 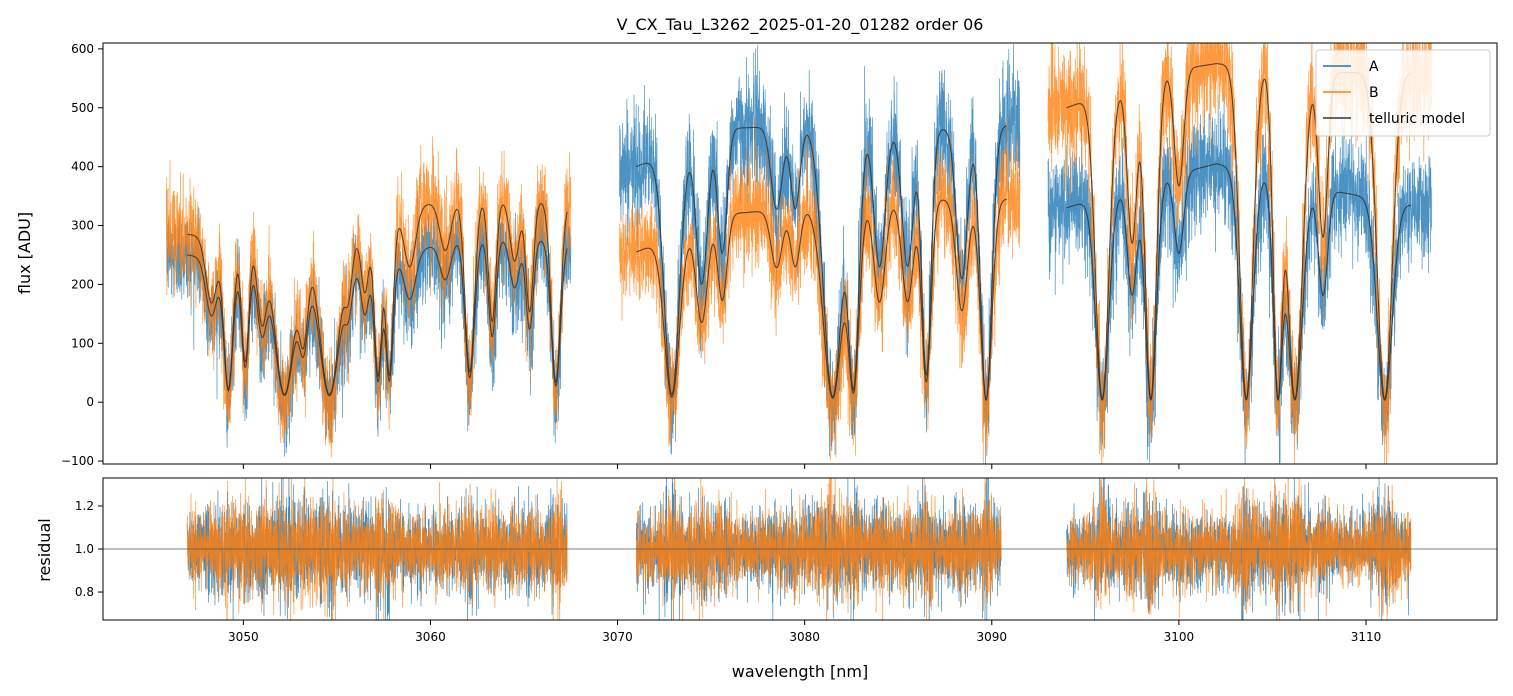 I want to click on residual-x-tick-label: 3080, so click(x=804, y=637).